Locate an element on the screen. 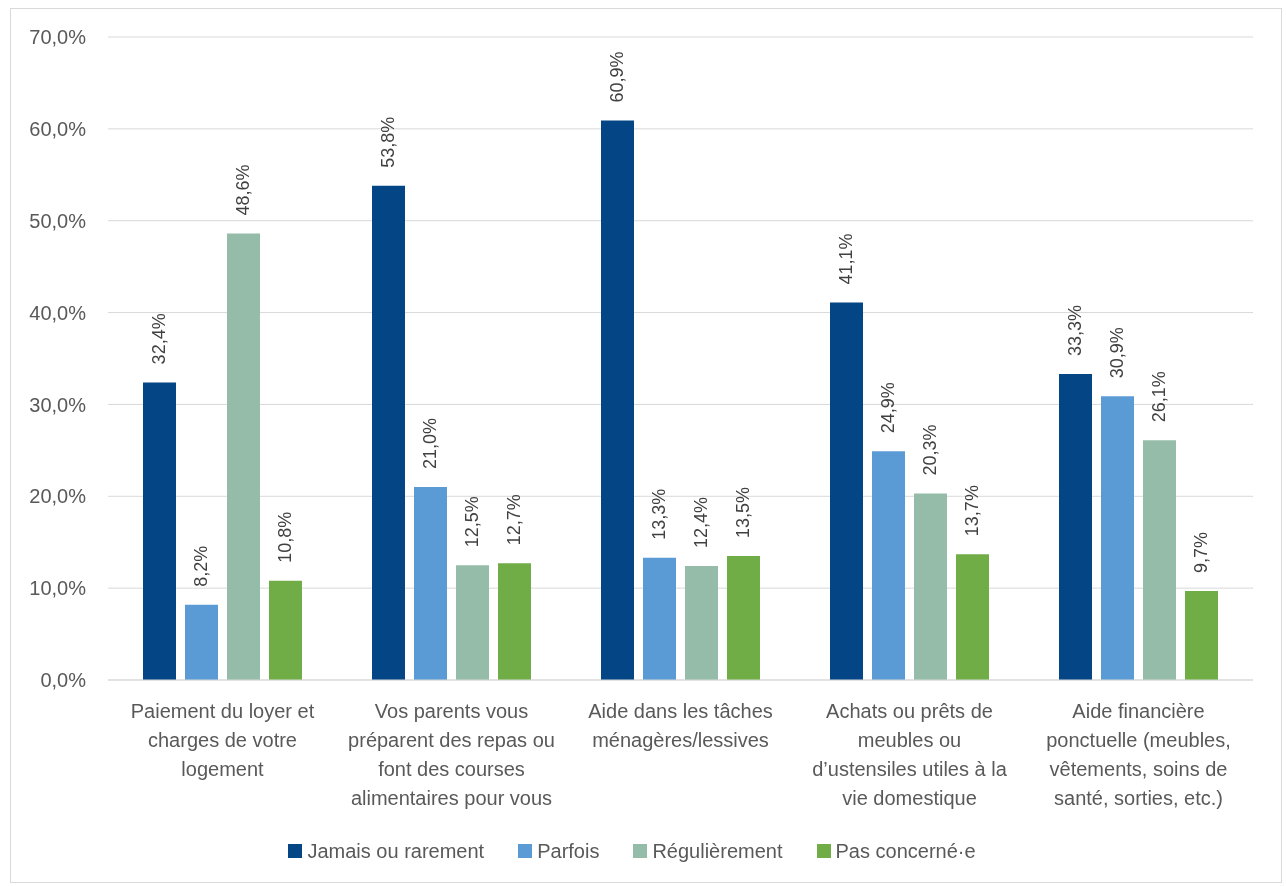 The image size is (1286, 886). legend-label: Régulièrement is located at coordinates (717, 851).